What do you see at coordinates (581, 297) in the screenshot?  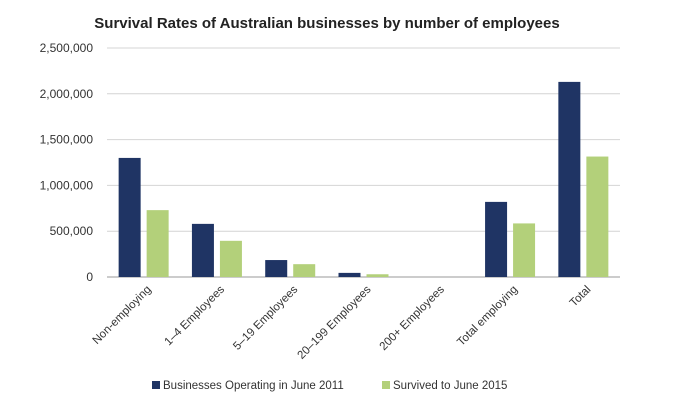 I see `x-tick-label: Total` at bounding box center [581, 297].